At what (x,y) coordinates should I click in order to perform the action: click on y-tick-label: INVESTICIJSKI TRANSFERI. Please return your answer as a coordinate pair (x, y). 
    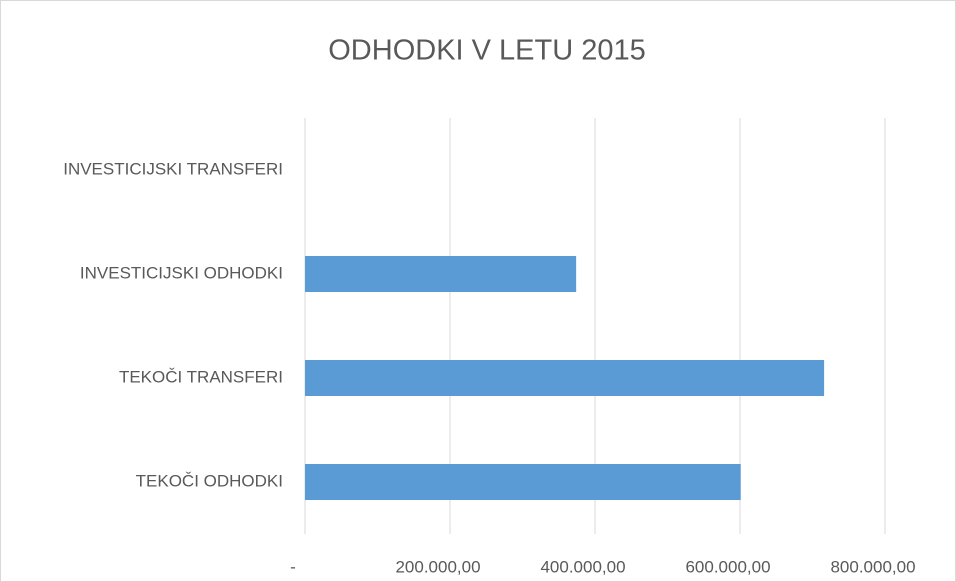
    Looking at the image, I should click on (173, 168).